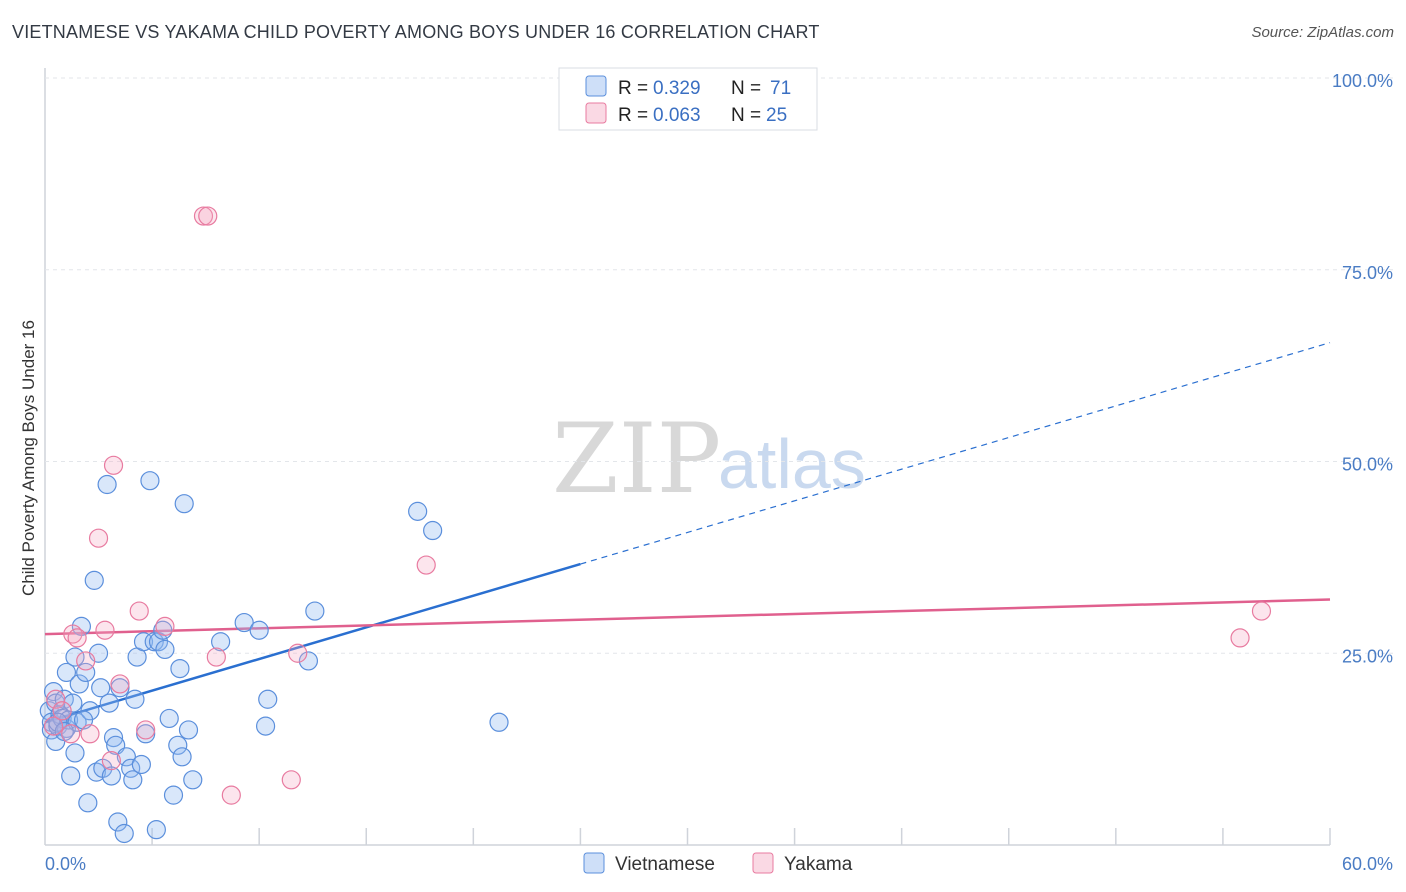 This screenshot has width=1406, height=892. I want to click on watermark-zip: ZIP, so click(636, 459).